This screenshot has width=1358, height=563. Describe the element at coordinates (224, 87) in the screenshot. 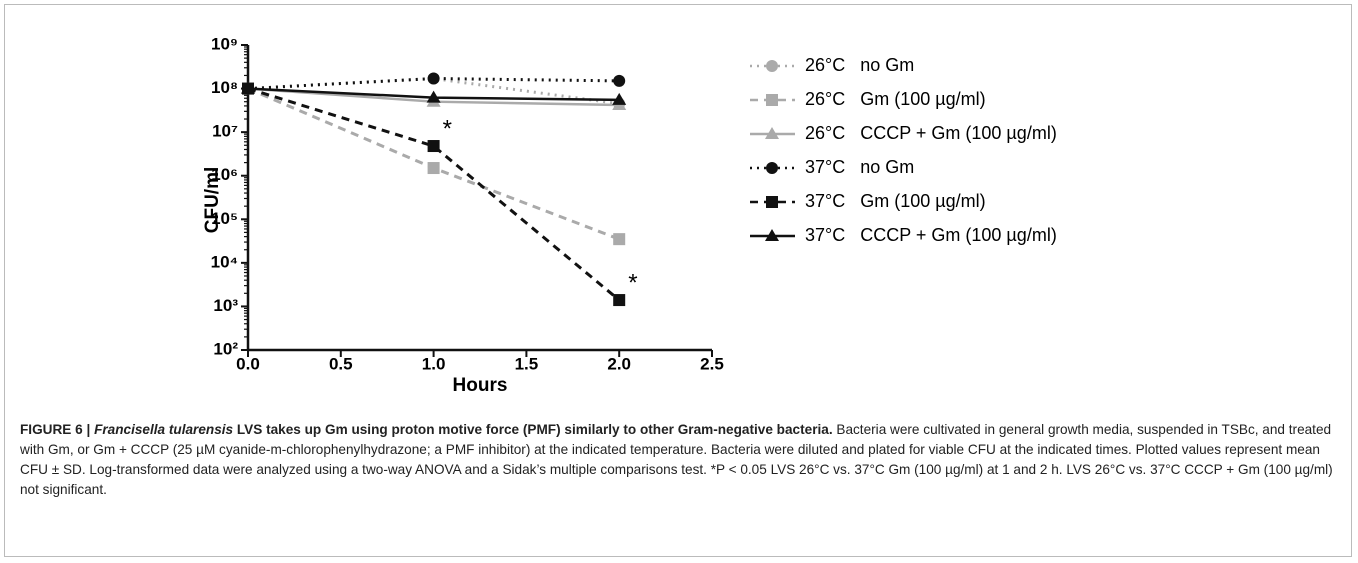

I see `y-tick-label: 10⁸` at that location.